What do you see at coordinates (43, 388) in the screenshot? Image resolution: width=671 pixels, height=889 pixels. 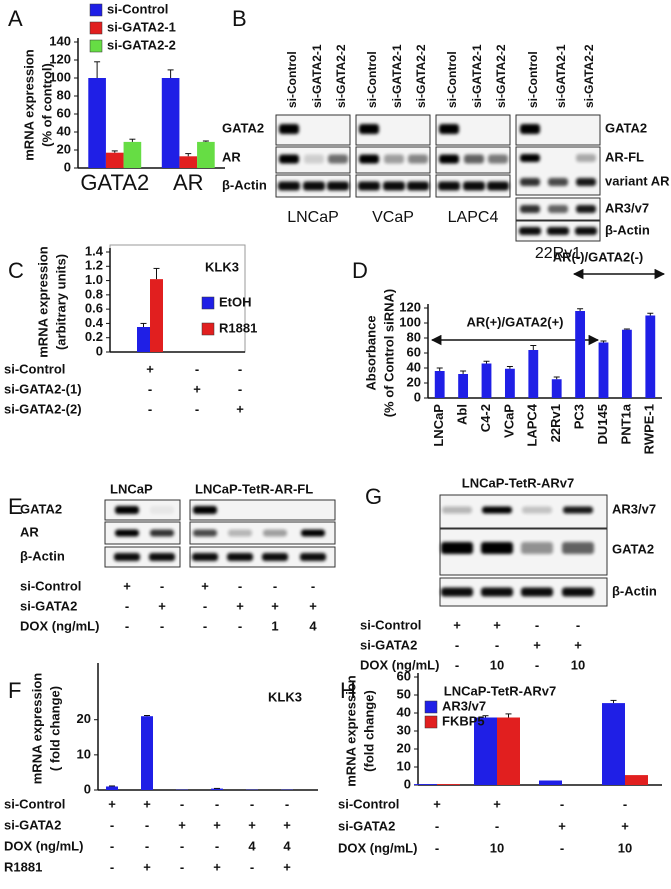 I see `condition-label: si-GATA2-(1)` at bounding box center [43, 388].